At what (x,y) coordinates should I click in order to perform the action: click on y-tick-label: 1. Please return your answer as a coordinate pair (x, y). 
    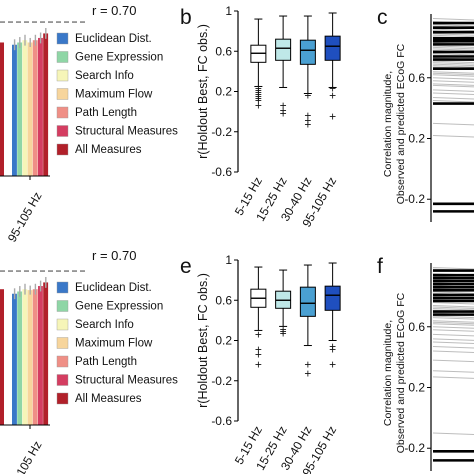
    Looking at the image, I should click on (228, 11).